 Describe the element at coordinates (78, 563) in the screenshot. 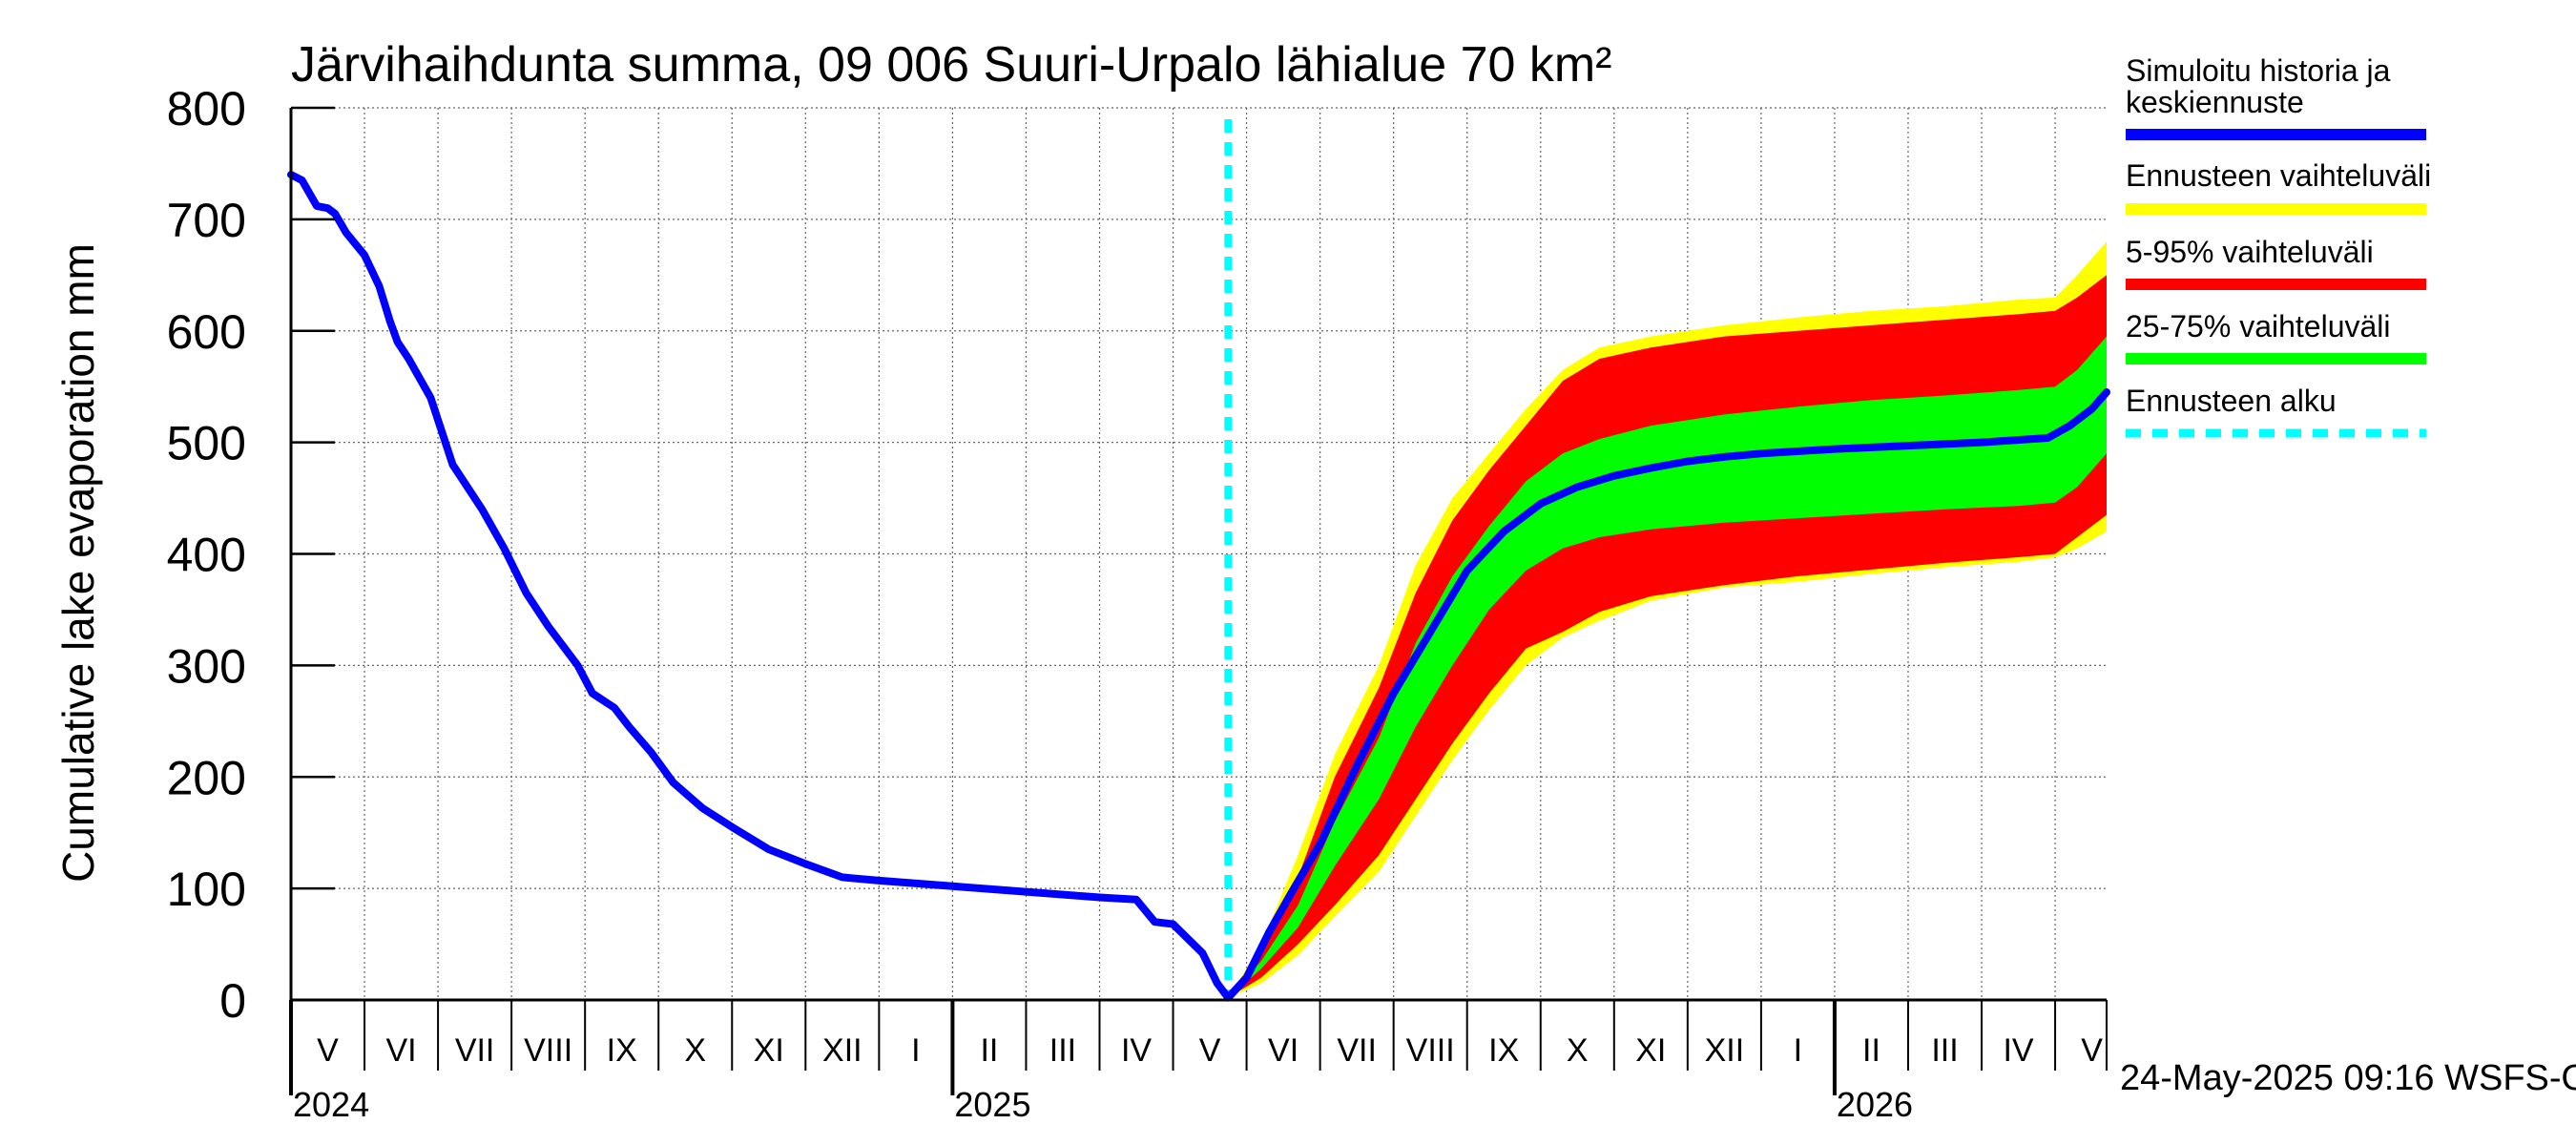

I see `y-axis-label: Cumulative lake evaporation mm` at that location.